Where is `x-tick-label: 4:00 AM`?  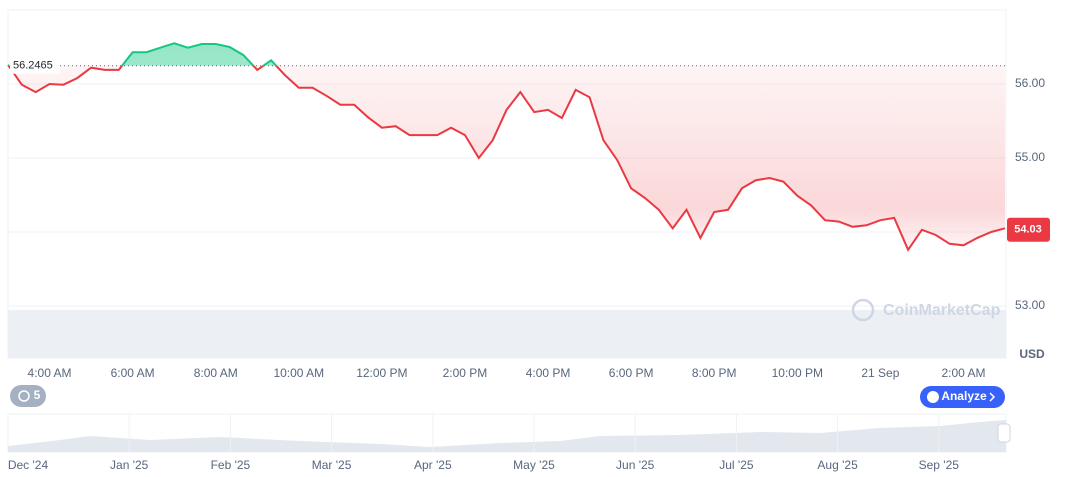 x-tick-label: 4:00 AM is located at coordinates (50, 373).